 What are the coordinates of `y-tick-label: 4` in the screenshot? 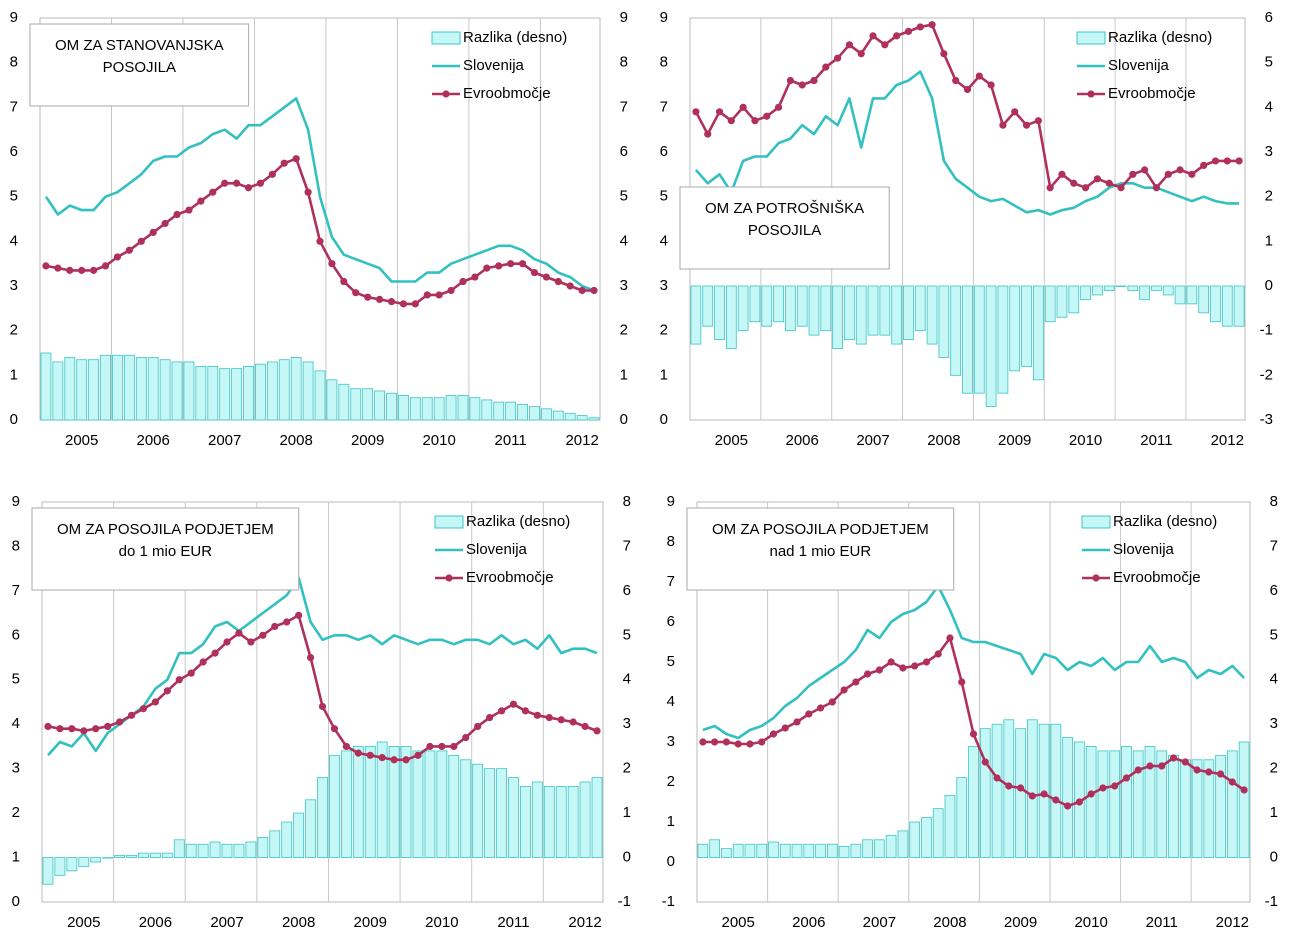 It's located at (671, 701).